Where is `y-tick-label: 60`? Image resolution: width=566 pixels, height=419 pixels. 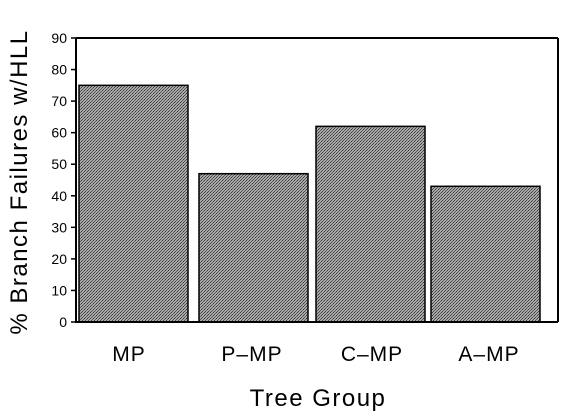
y-tick-label: 60 is located at coordinates (59, 133).